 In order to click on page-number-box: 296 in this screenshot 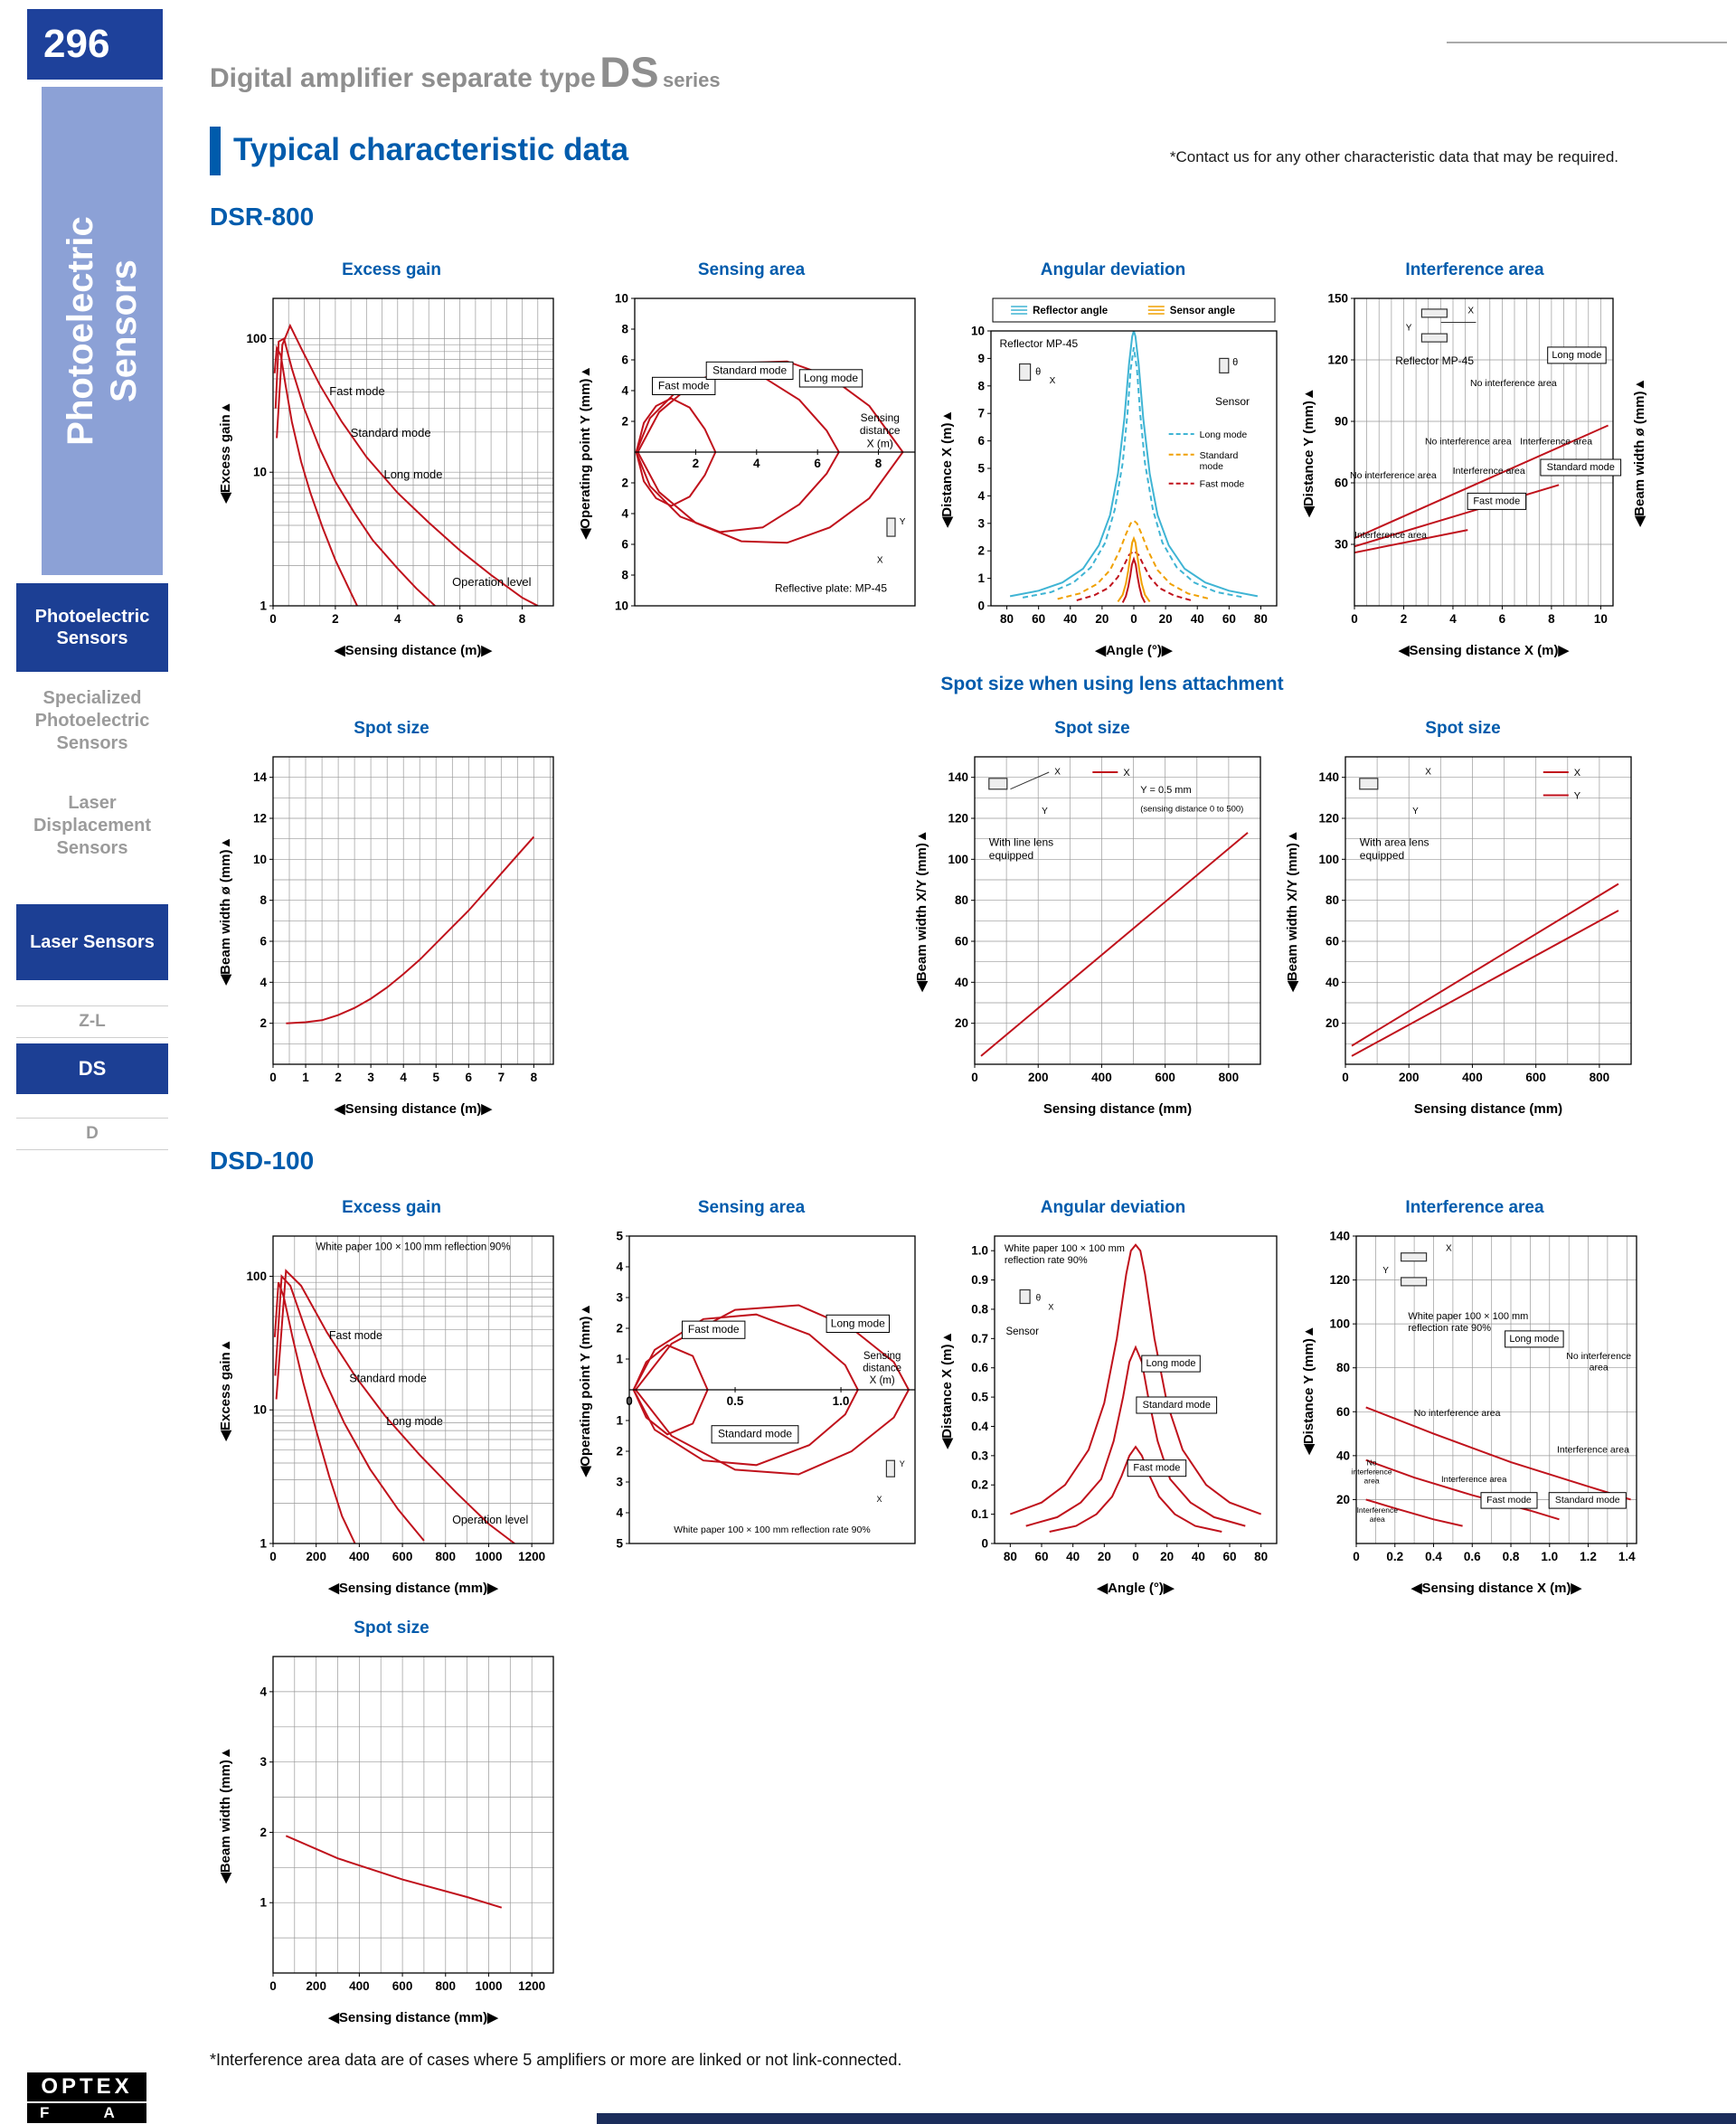, I will do `click(95, 44)`.